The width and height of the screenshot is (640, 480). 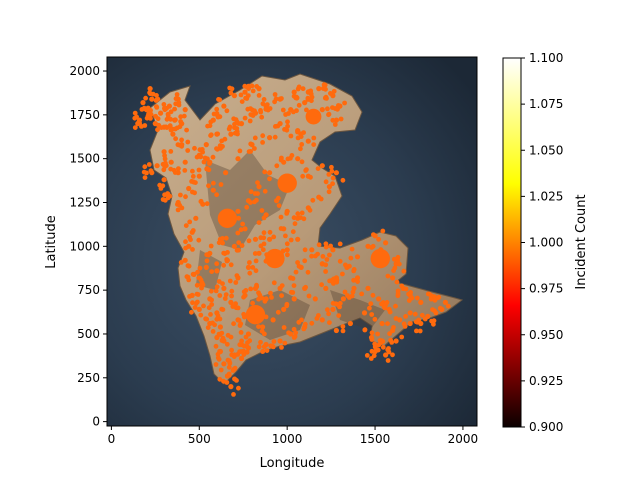 What do you see at coordinates (293, 436) in the screenshot?
I see `x-axis-ticks: 0 500 1000 1500 2000` at bounding box center [293, 436].